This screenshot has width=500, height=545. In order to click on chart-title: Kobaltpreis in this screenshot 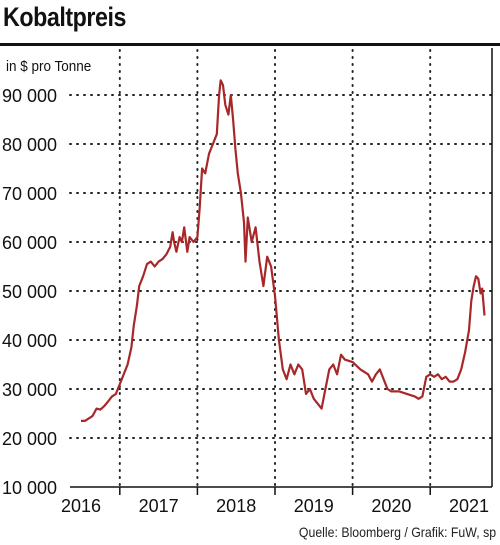, I will do `click(65, 17)`.